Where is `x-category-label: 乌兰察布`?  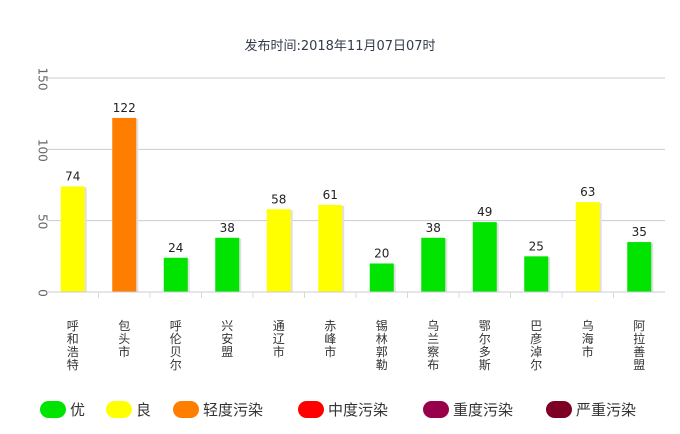 x-category-label: 乌兰察布 is located at coordinates (433, 345).